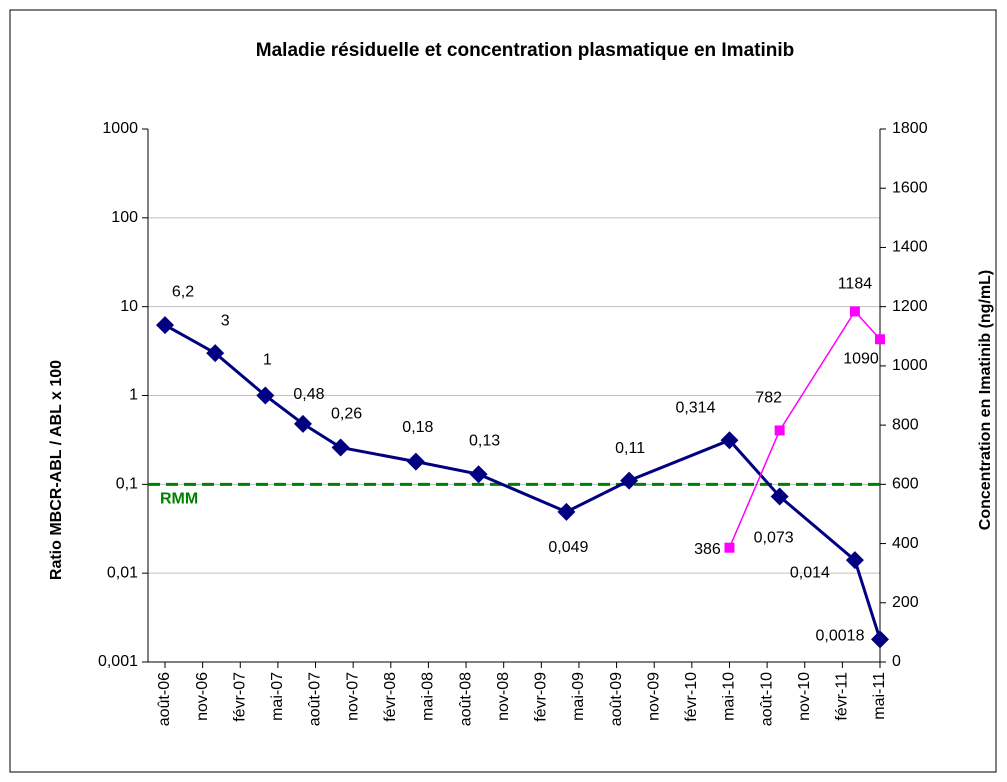 Image resolution: width=1007 pixels, height=782 pixels. What do you see at coordinates (133, 395) in the screenshot?
I see `y-tick-label: 1` at bounding box center [133, 395].